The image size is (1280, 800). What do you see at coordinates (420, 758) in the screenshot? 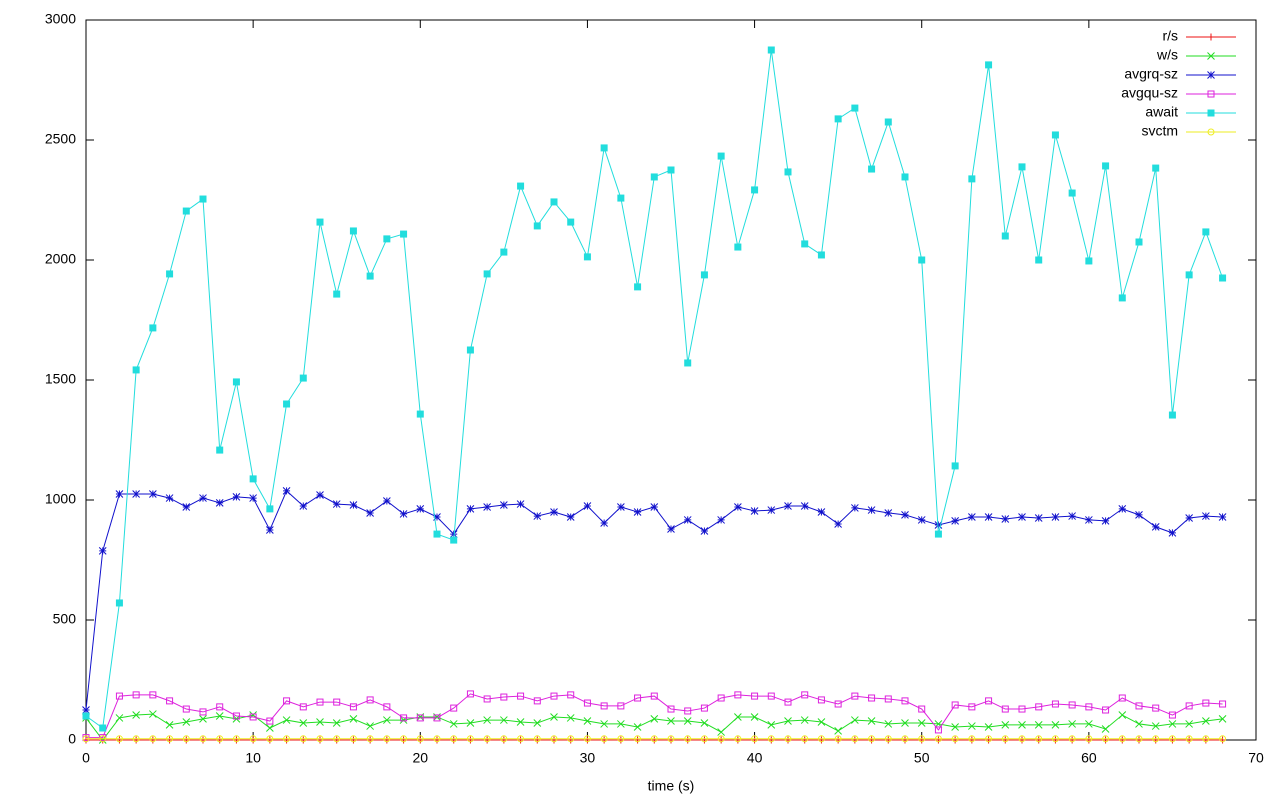
I see `x-tick-label: 20` at bounding box center [420, 758].